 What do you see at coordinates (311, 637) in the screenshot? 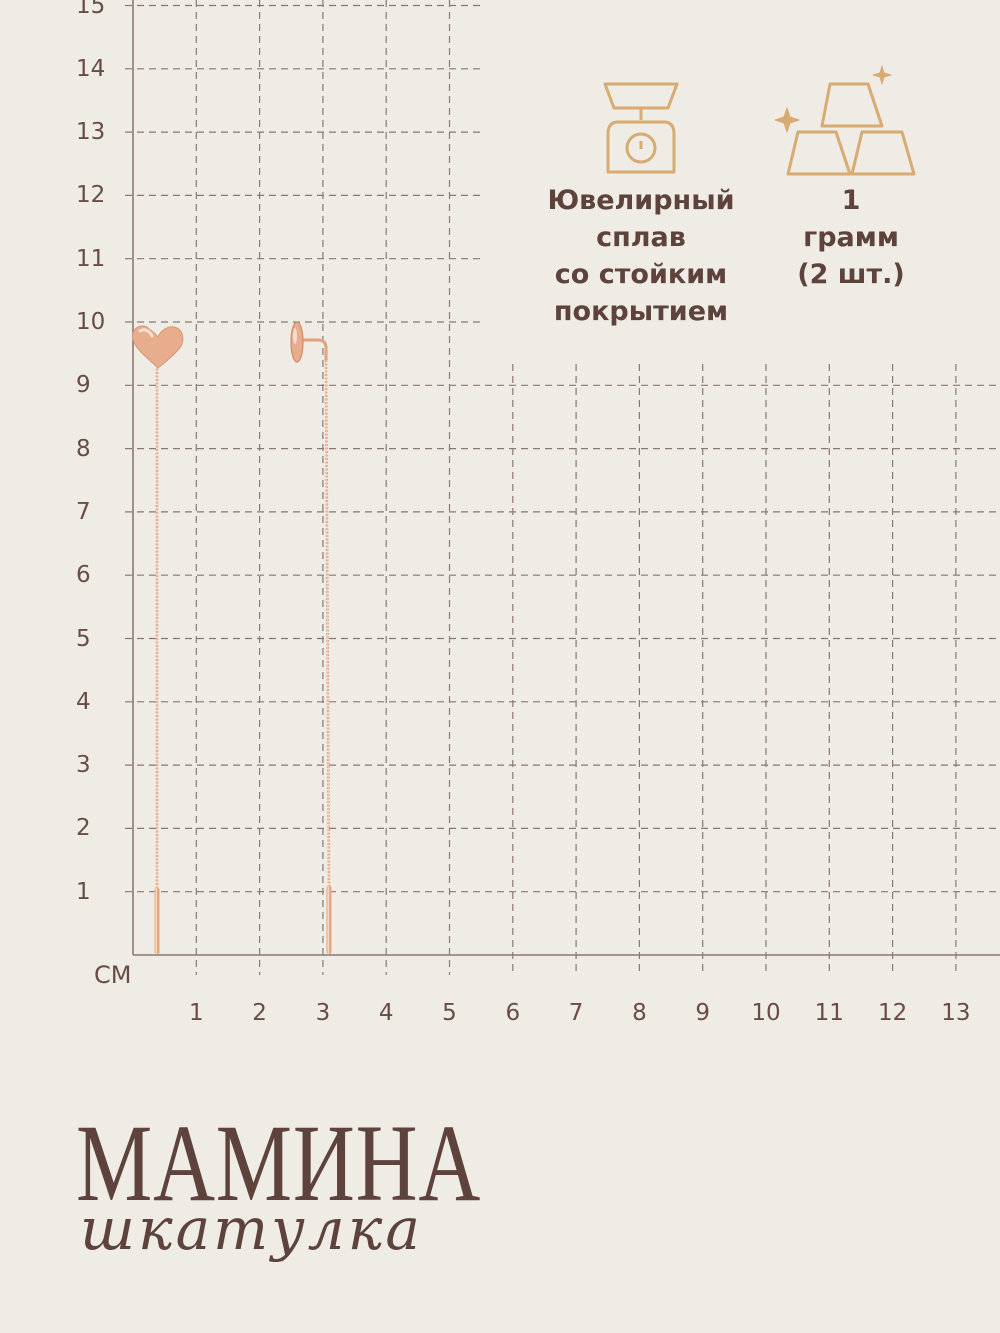
I see `stud-earring` at bounding box center [311, 637].